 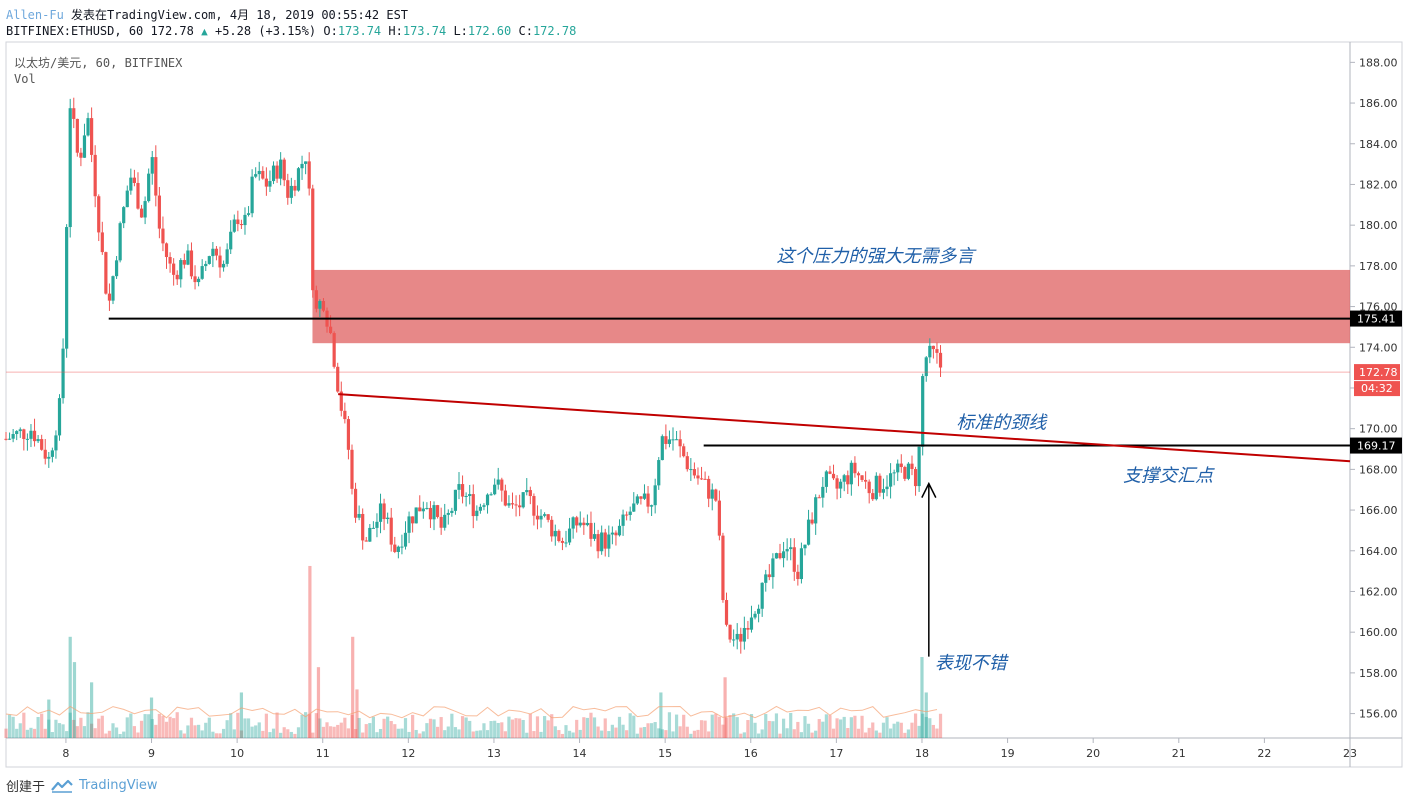 I want to click on arrow-head-icon, so click(x=929, y=489).